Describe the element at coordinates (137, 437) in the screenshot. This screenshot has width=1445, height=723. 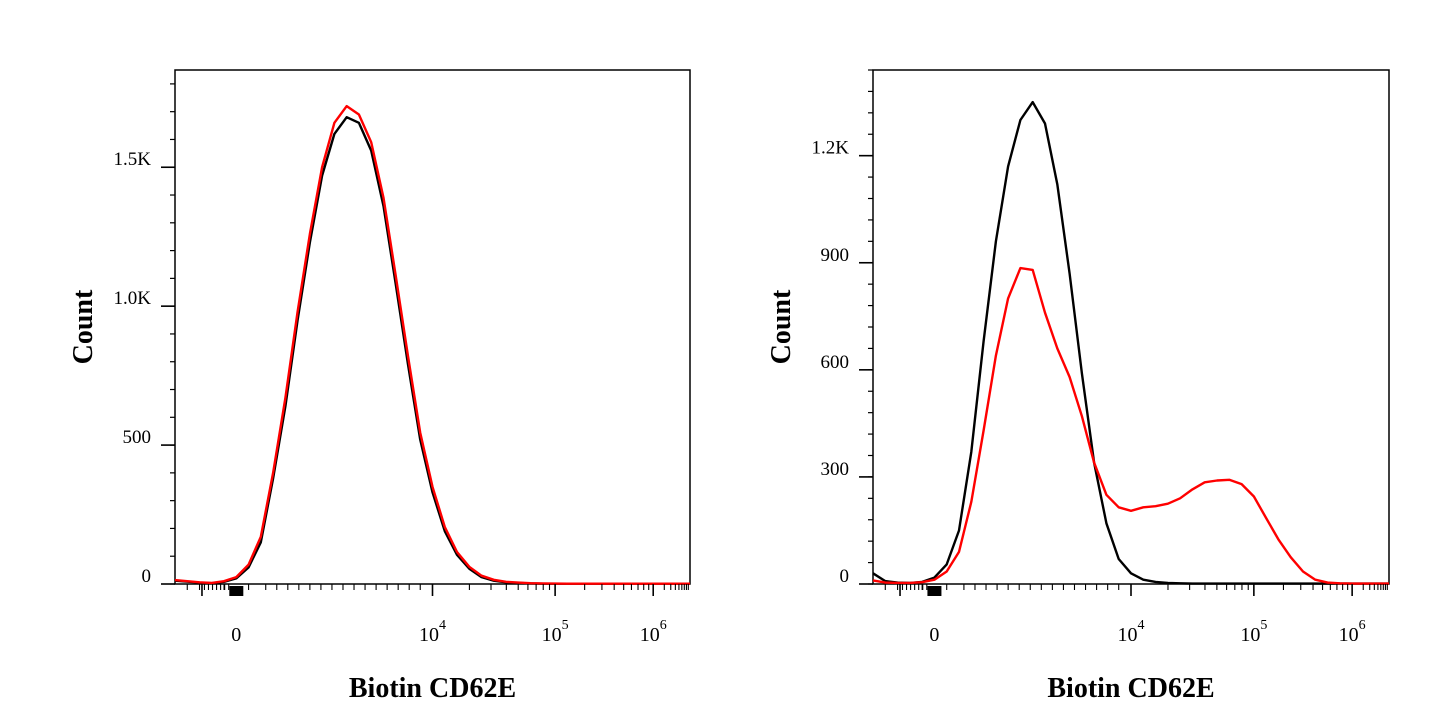
I see `y-tick-label: 500` at that location.